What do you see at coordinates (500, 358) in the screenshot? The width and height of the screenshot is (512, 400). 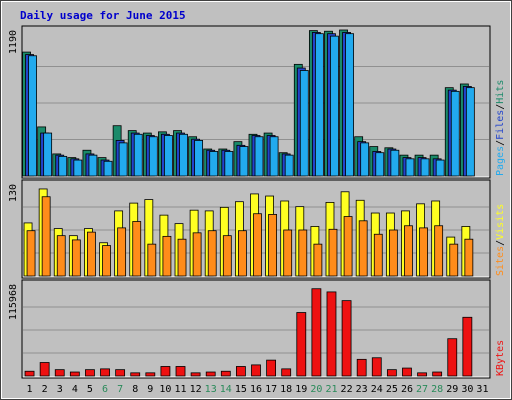 I see `legend: KBytes` at bounding box center [500, 358].